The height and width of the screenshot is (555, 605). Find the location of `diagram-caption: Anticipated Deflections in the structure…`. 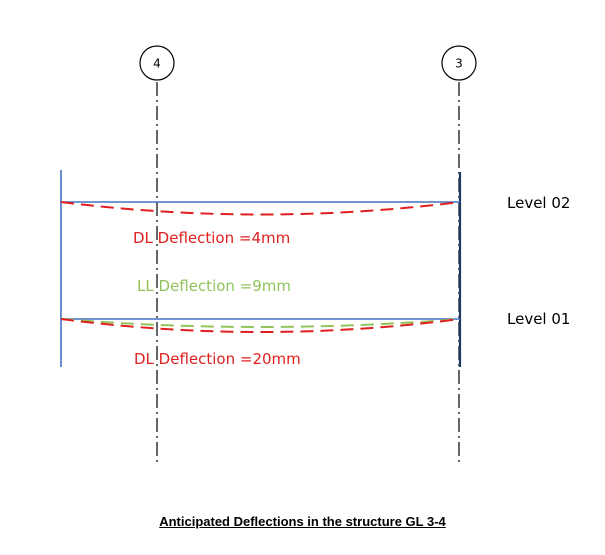

diagram-caption: Anticipated Deflections in the structure… is located at coordinates (302, 521).